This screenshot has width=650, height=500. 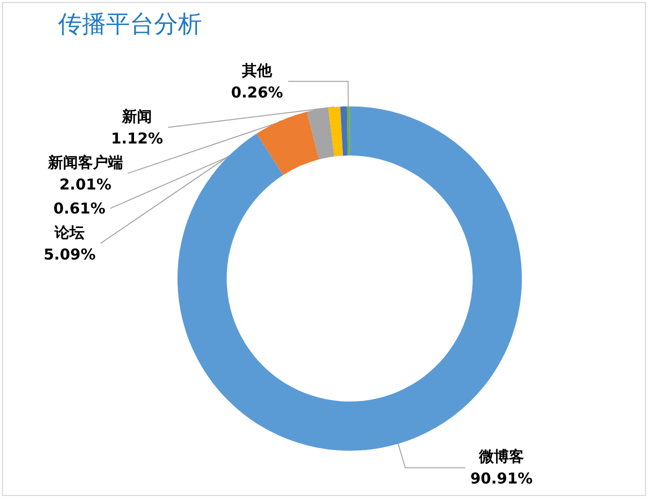 I want to click on slice-label: 新闻客户端, so click(x=84, y=162).